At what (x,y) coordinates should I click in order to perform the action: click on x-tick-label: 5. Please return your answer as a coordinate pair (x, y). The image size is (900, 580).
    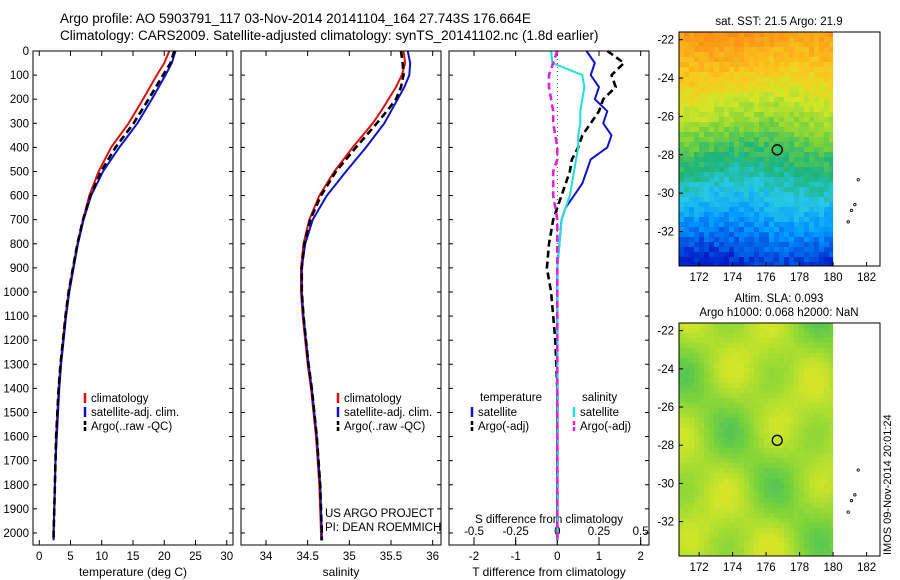
    Looking at the image, I should click on (70, 557).